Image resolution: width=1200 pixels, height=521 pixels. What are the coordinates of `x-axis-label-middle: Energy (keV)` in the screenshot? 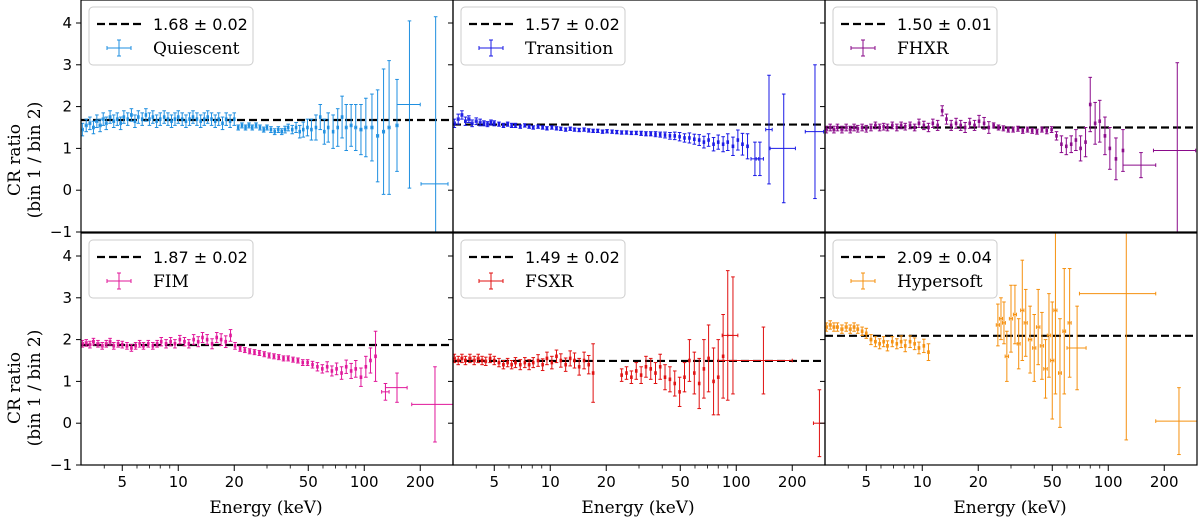 It's located at (637, 508).